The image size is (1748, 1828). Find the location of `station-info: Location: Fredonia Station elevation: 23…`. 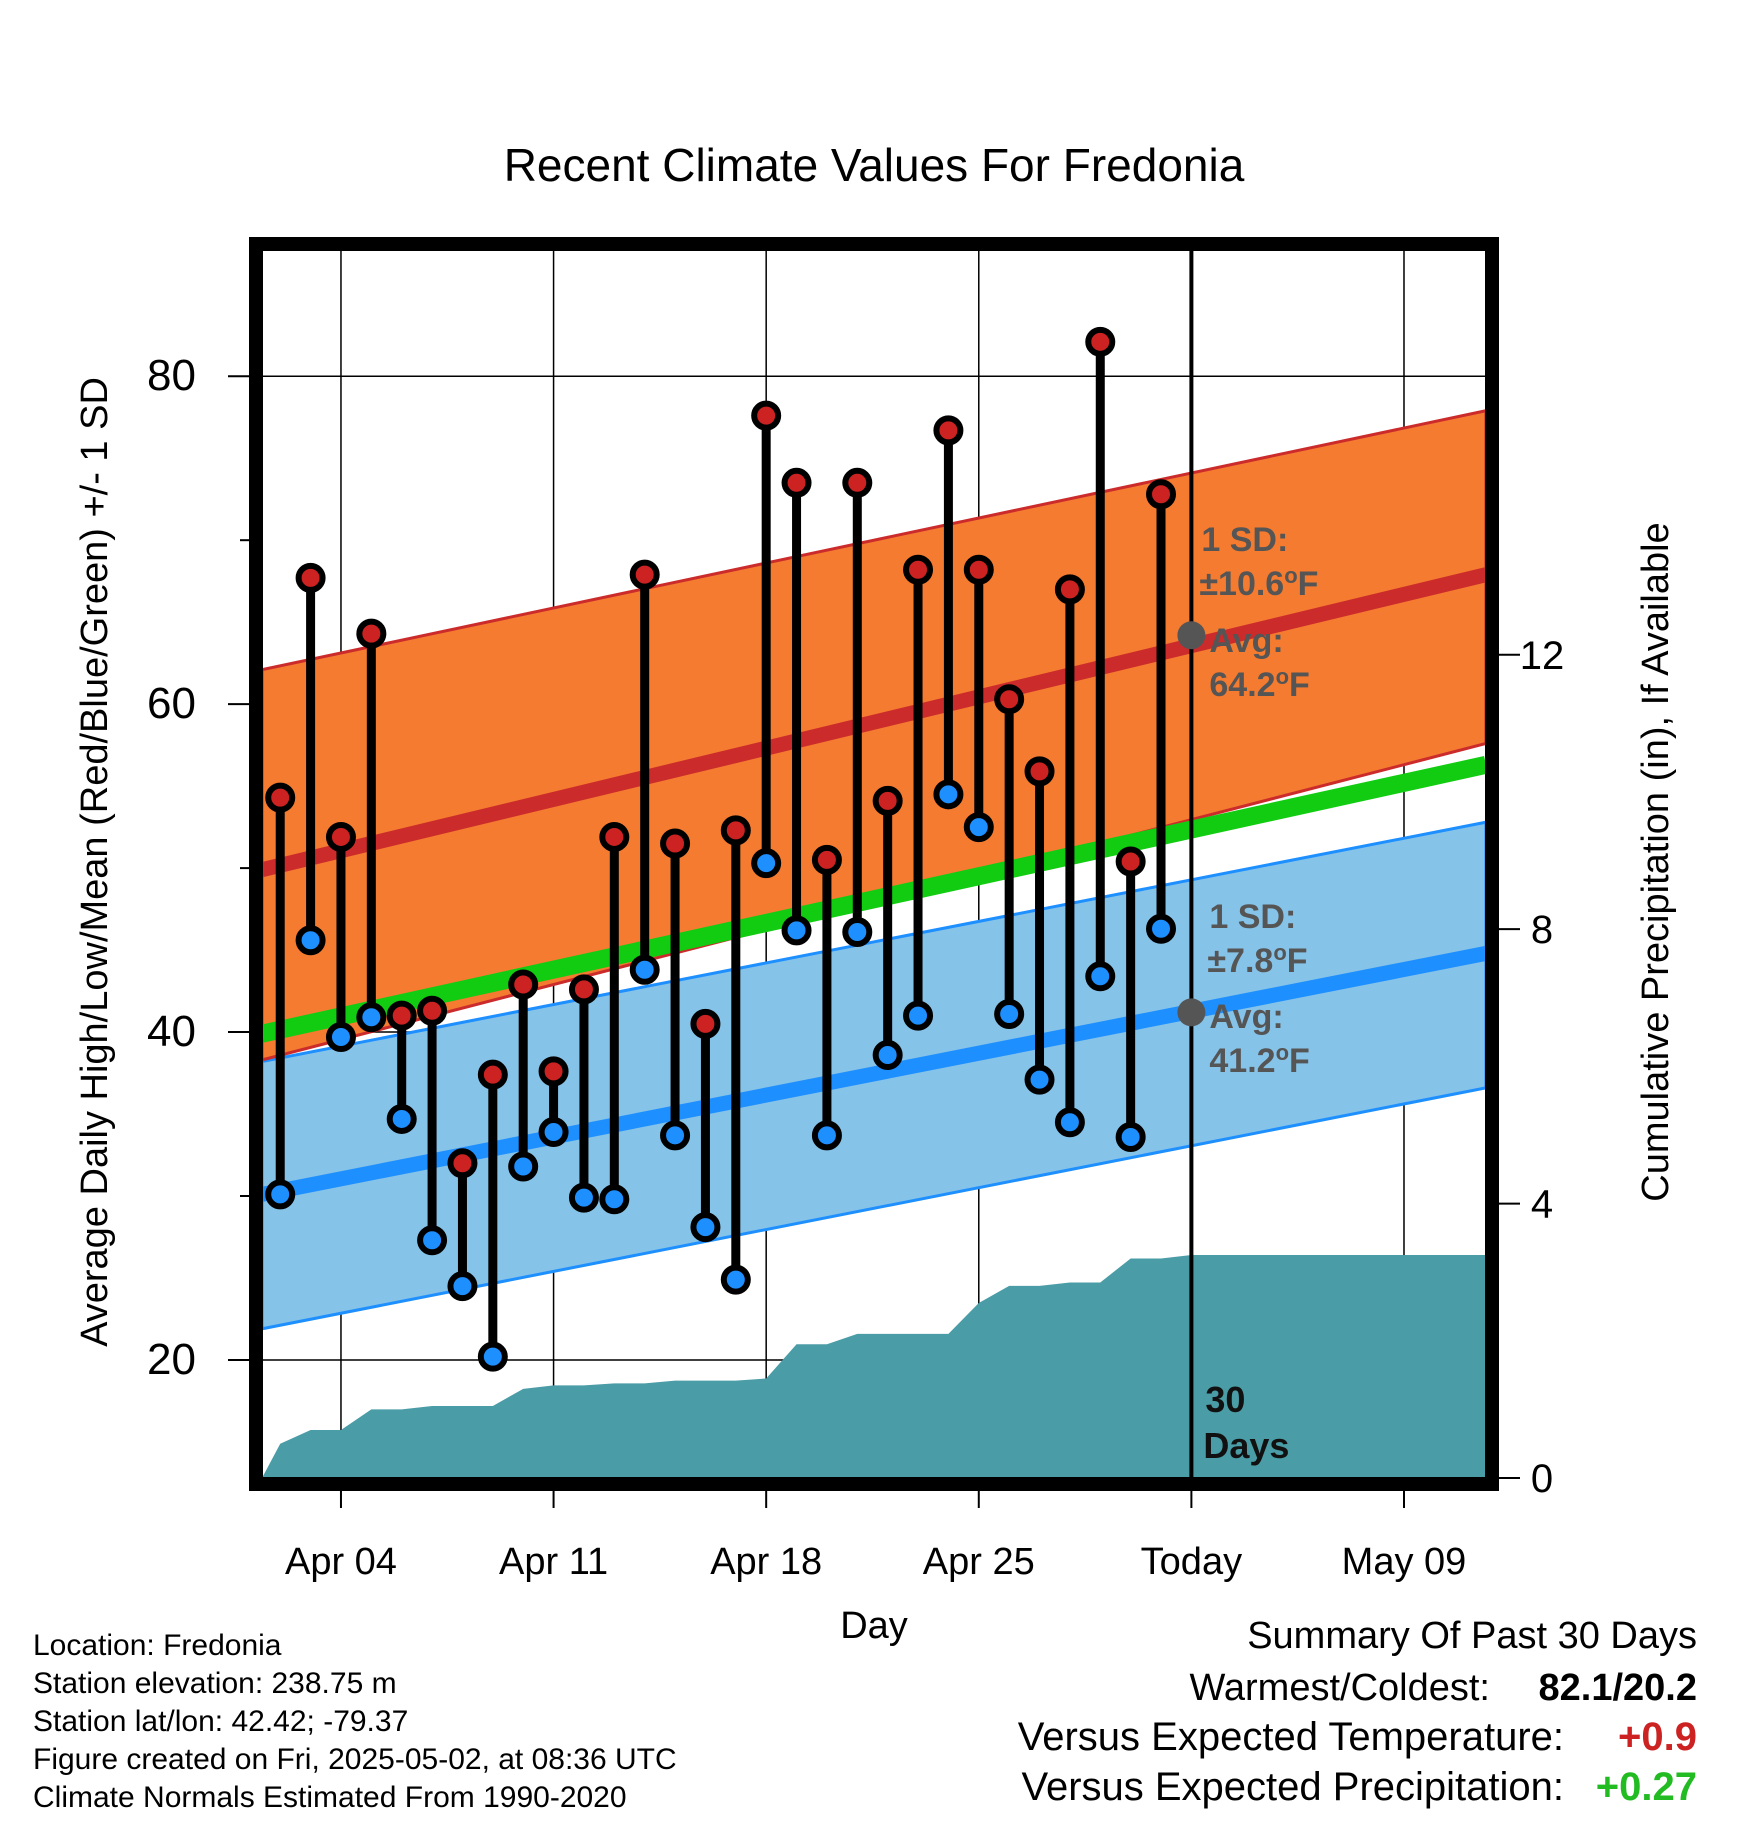

station-info: Location: Fredonia Station elevation: 23… is located at coordinates (355, 1721).